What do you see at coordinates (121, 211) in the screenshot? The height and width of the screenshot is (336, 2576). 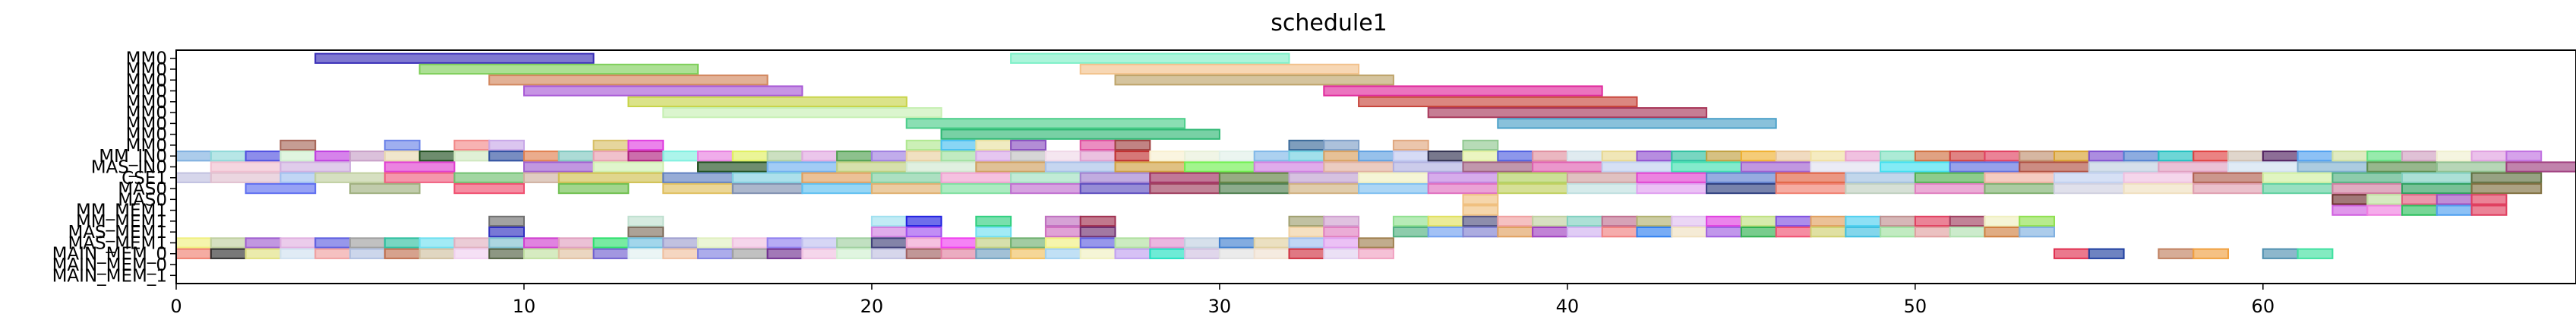 I see `y-tick-label: MM_MEM1` at bounding box center [121, 211].